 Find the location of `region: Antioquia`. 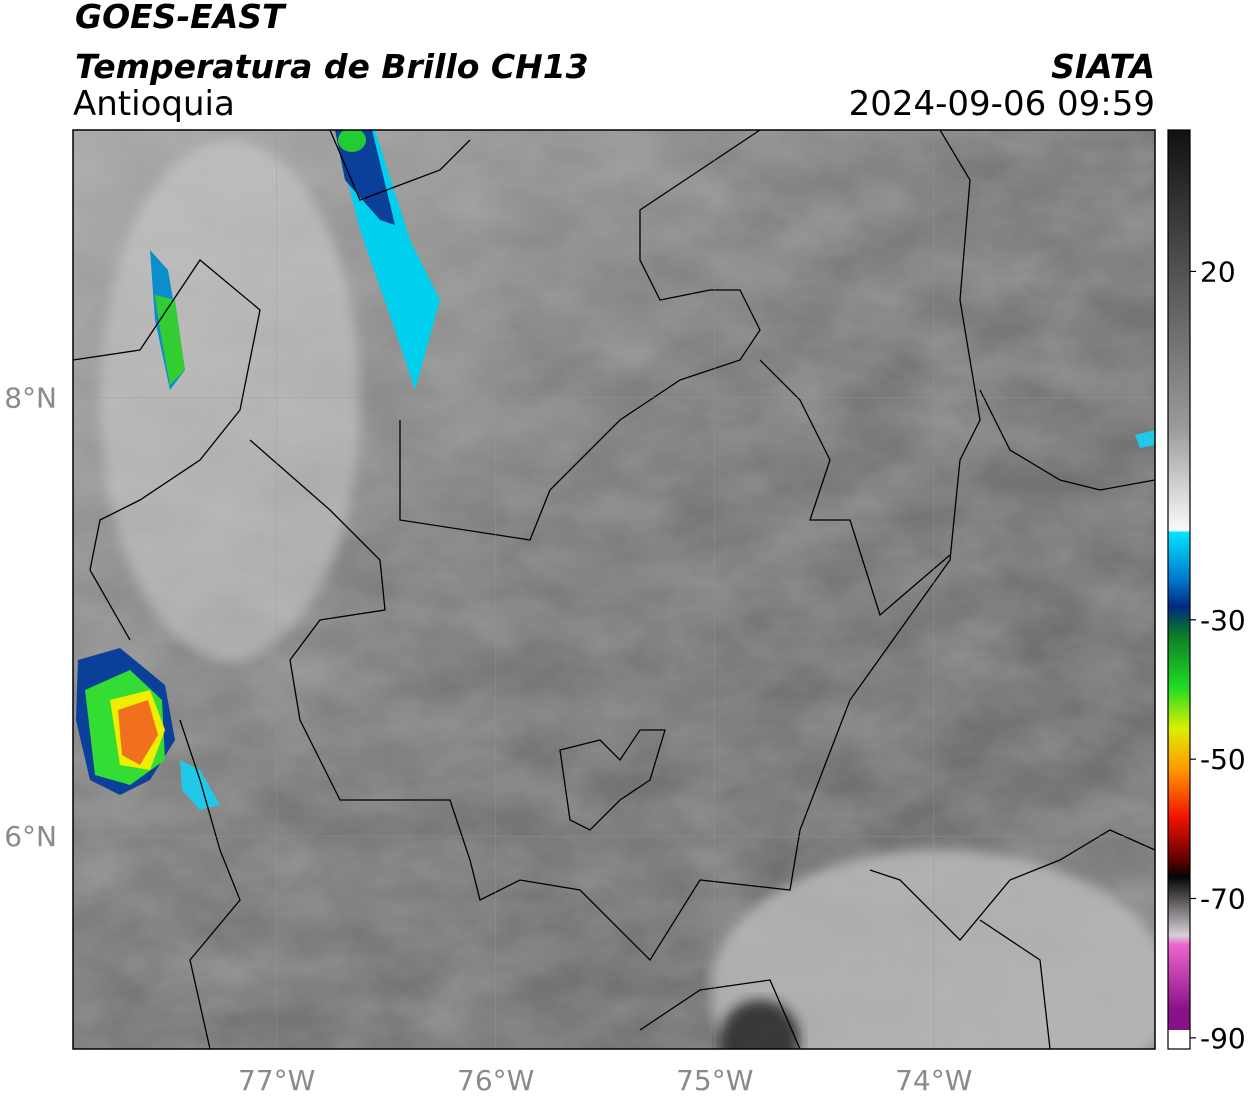

region: Antioquia is located at coordinates (154, 104).